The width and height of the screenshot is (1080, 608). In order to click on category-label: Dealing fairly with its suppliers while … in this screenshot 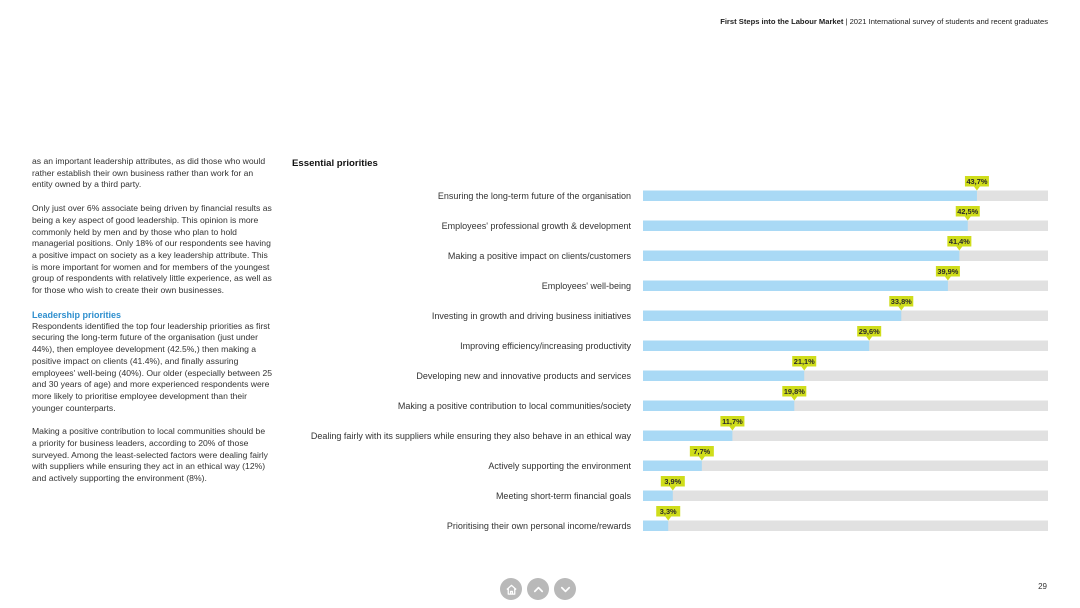, I will do `click(471, 436)`.